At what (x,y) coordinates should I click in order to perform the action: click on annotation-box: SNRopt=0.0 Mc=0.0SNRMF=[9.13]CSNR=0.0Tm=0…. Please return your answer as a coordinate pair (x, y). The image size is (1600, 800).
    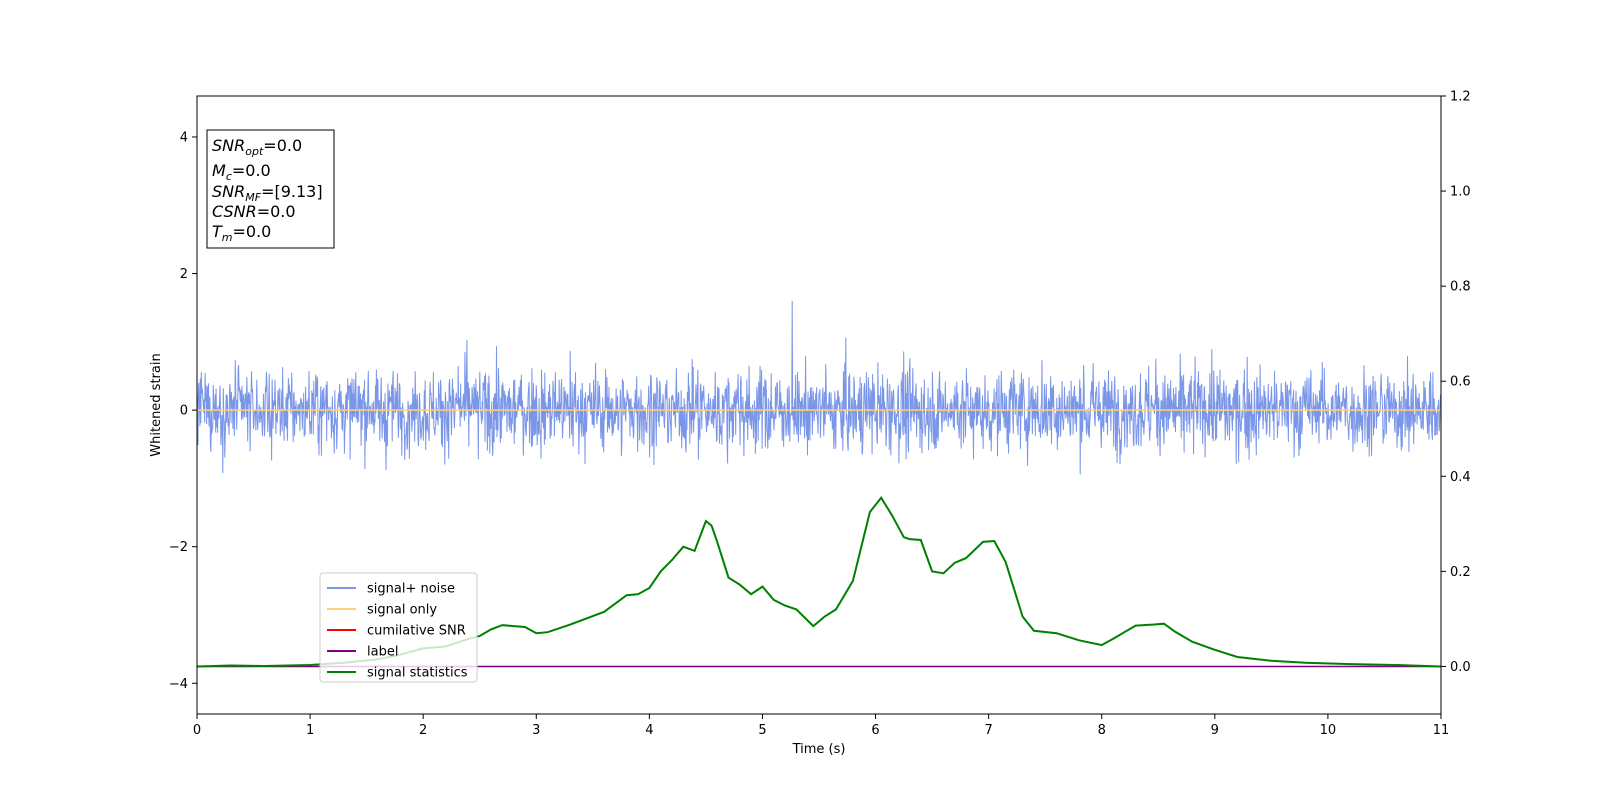
    Looking at the image, I should click on (270, 189).